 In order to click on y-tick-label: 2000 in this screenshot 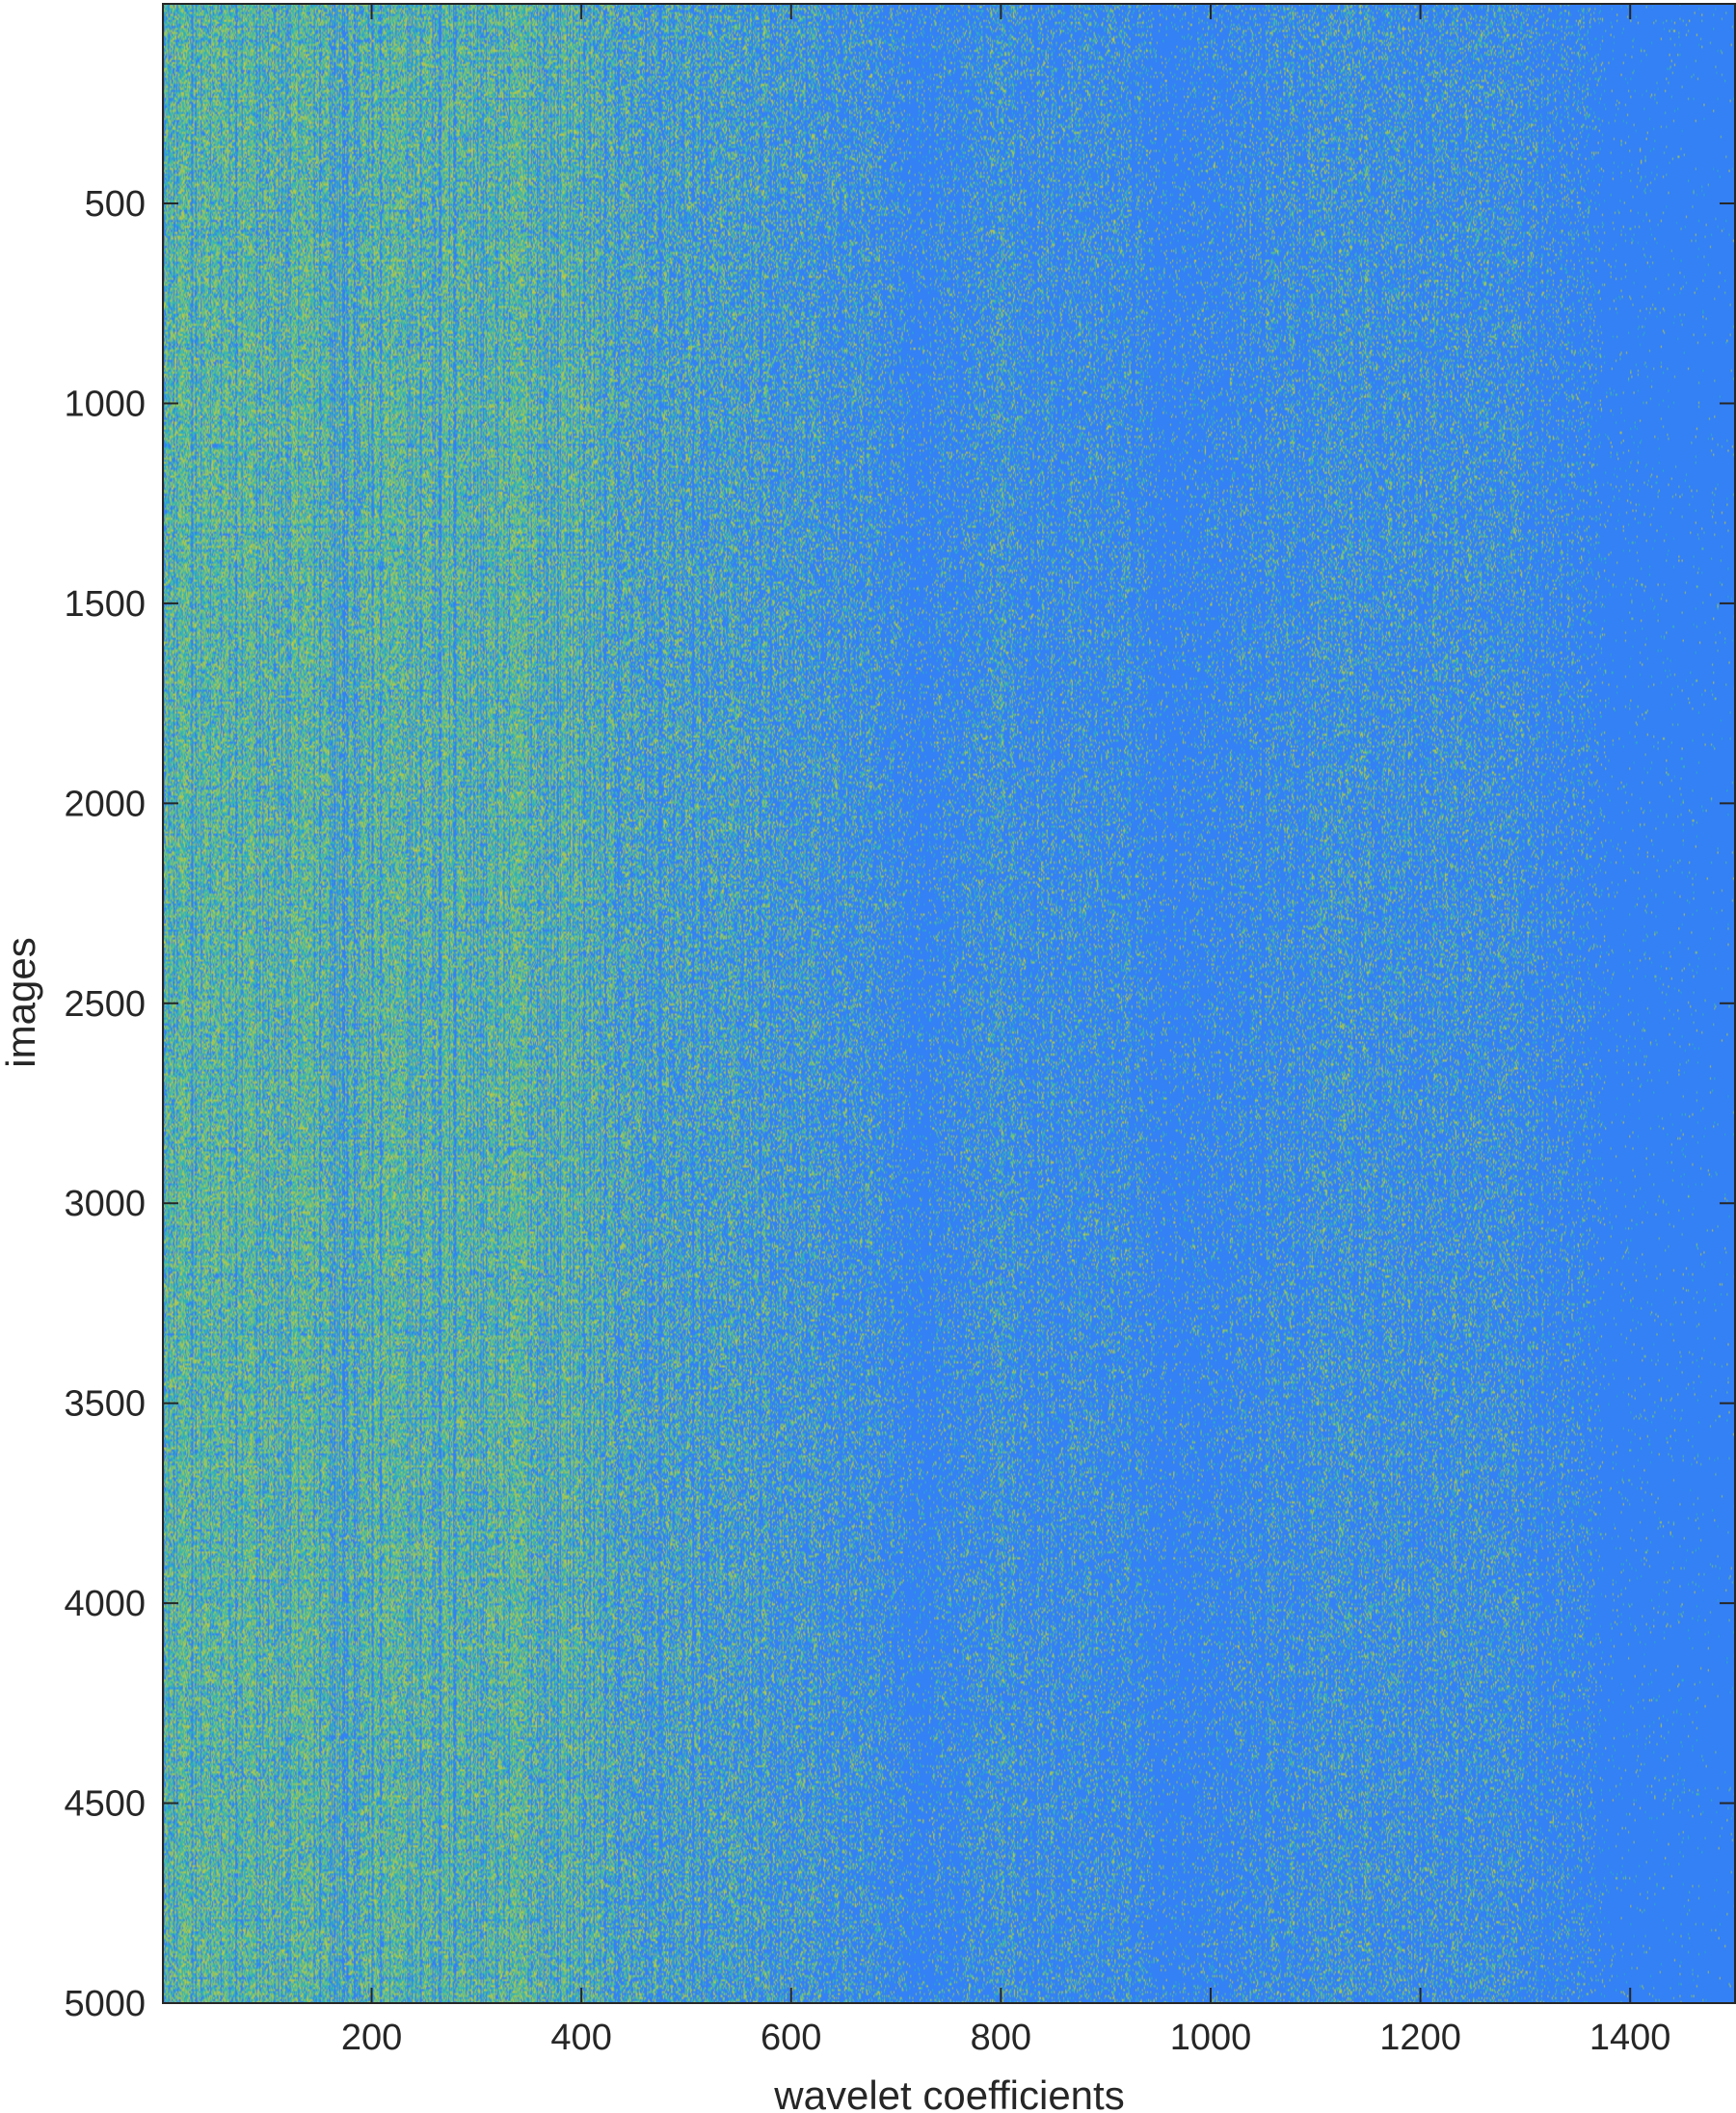, I will do `click(105, 804)`.